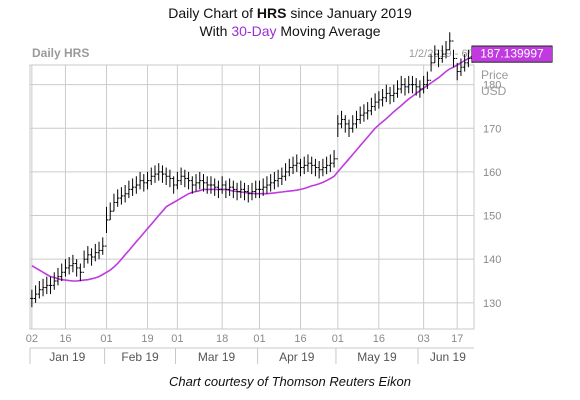  I want to click on y-tick-label: 170, so click(492, 129).